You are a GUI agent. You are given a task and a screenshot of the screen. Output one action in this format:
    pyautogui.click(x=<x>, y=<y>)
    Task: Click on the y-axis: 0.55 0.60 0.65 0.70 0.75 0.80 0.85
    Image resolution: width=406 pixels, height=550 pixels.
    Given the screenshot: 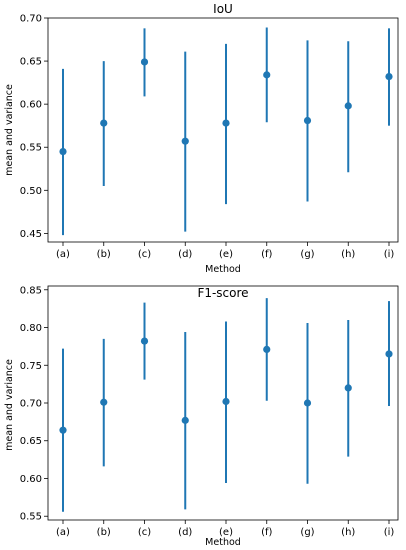 What is the action you would take?
    pyautogui.click(x=34, y=404)
    